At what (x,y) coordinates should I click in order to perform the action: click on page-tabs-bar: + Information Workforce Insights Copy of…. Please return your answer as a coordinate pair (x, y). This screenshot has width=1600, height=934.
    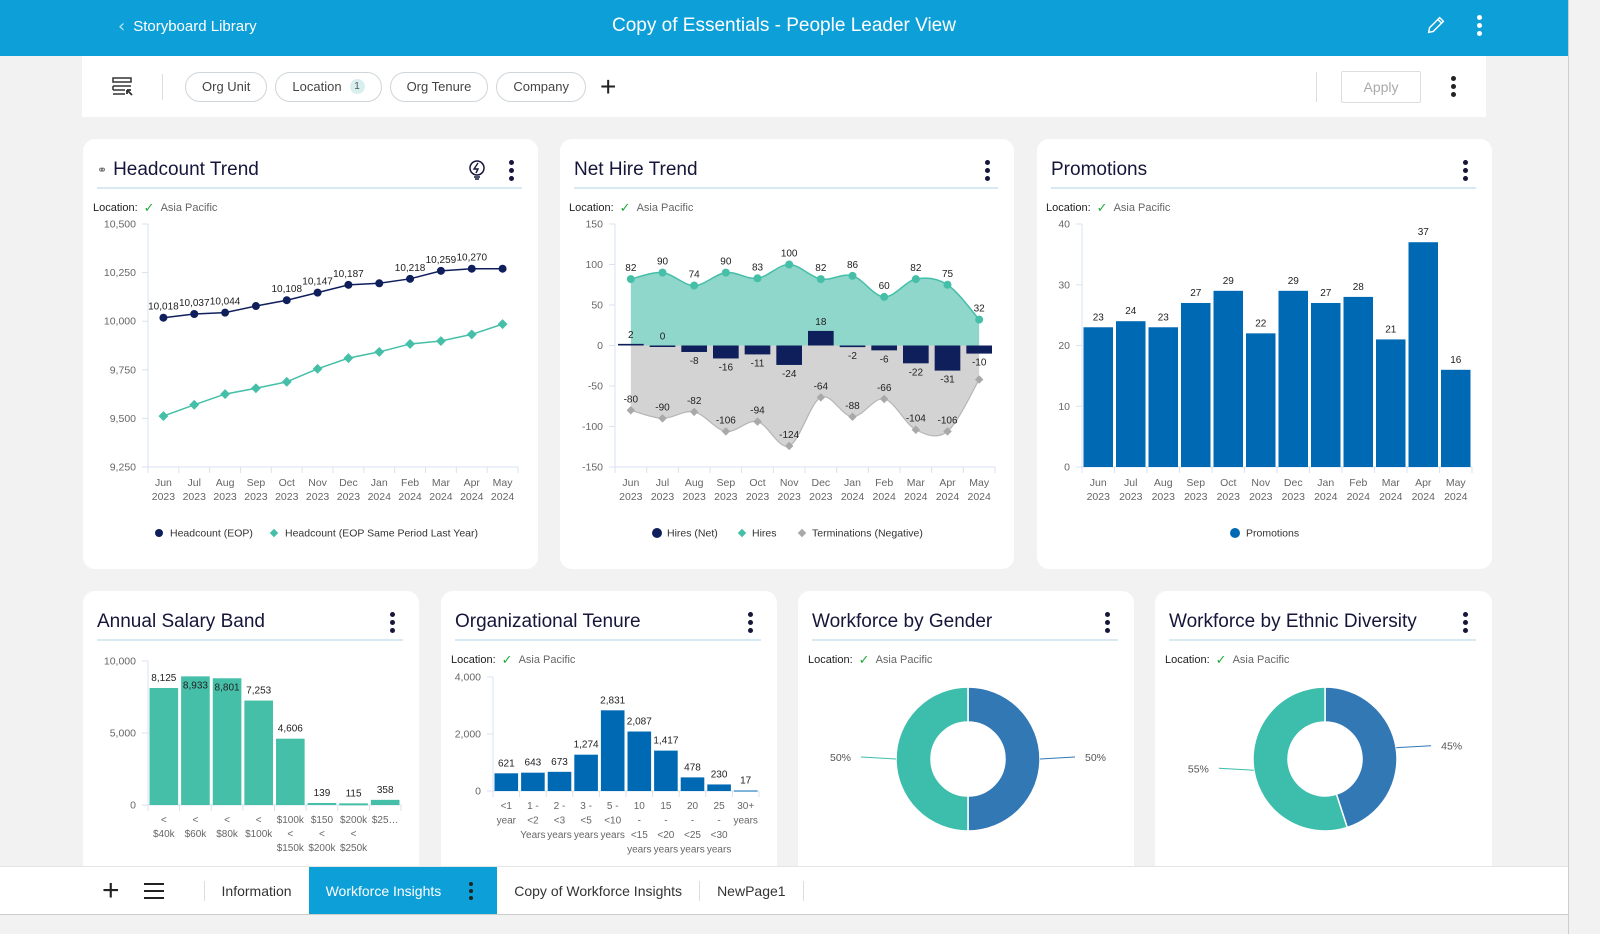
    Looking at the image, I should click on (784, 890).